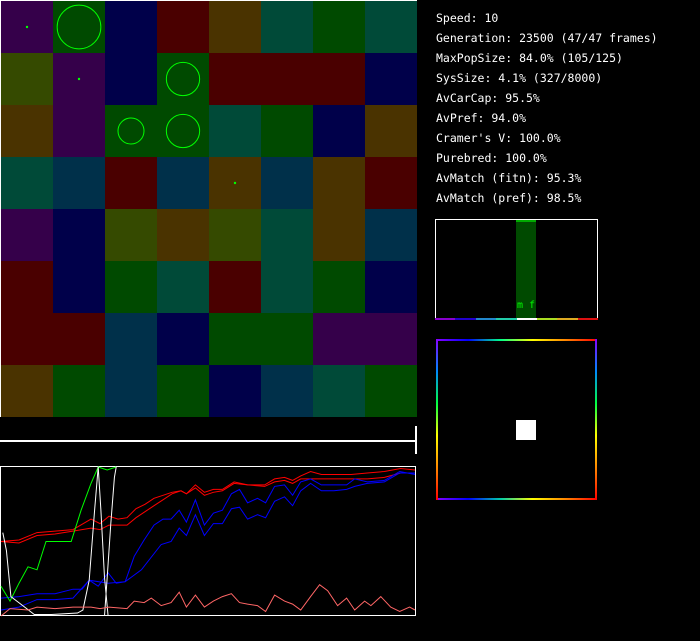 Image resolution: width=700 pixels, height=641 pixels. What do you see at coordinates (519, 78) in the screenshot?
I see `sys-size-stat: SysSize: 4.1% (327/8000)` at bounding box center [519, 78].